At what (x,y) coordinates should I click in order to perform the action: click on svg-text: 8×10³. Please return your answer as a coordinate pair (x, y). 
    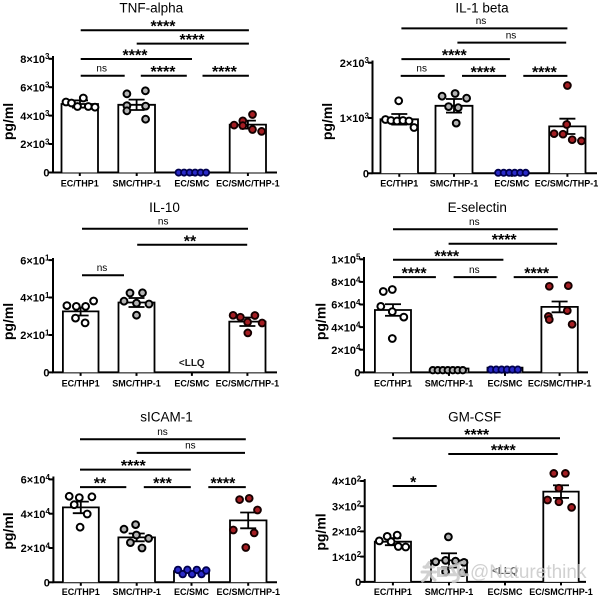
    Looking at the image, I should click on (35, 59).